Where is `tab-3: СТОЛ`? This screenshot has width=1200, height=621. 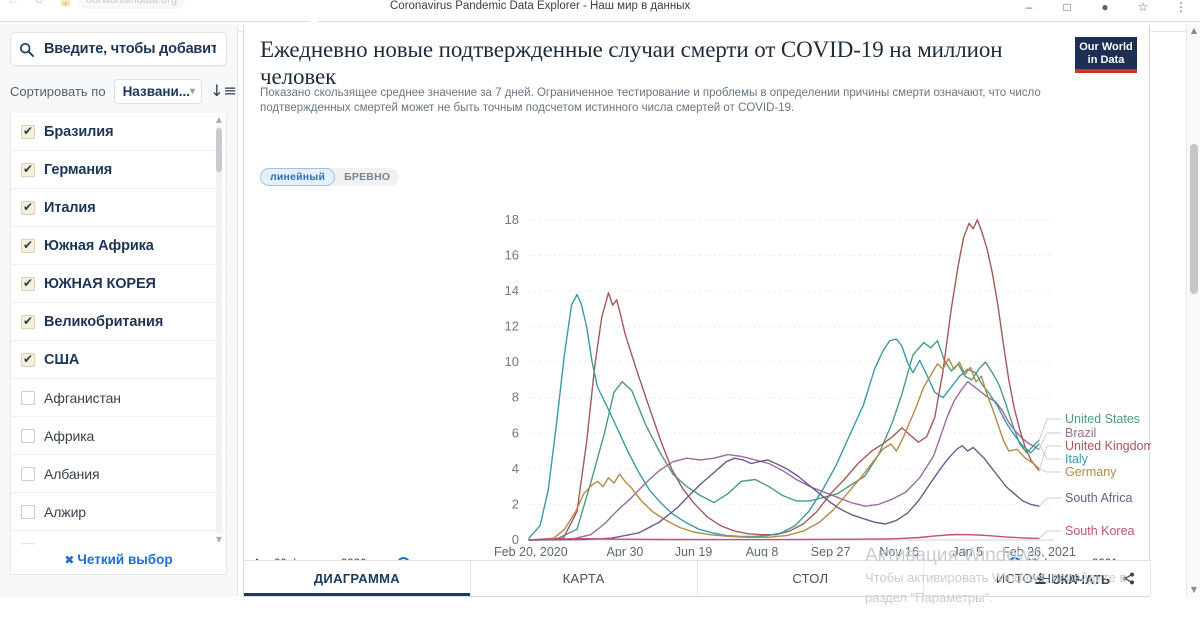
tab-3: СТОЛ is located at coordinates (811, 578).